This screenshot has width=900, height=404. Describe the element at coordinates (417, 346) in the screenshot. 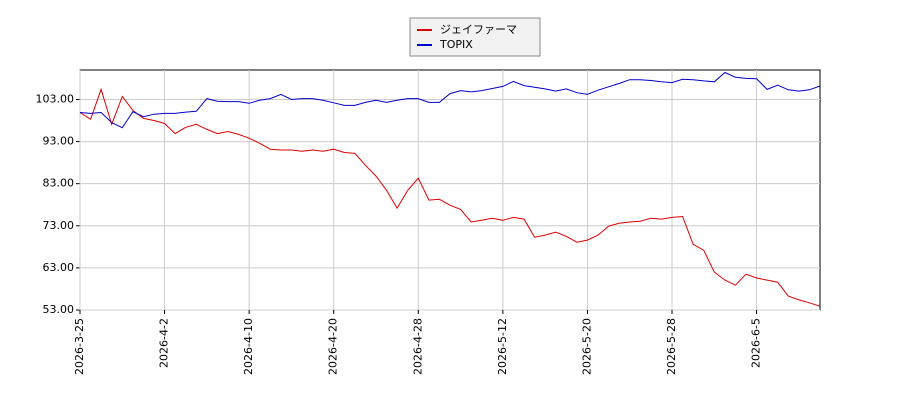

I see `x-tick-label: 2026-4-28` at that location.